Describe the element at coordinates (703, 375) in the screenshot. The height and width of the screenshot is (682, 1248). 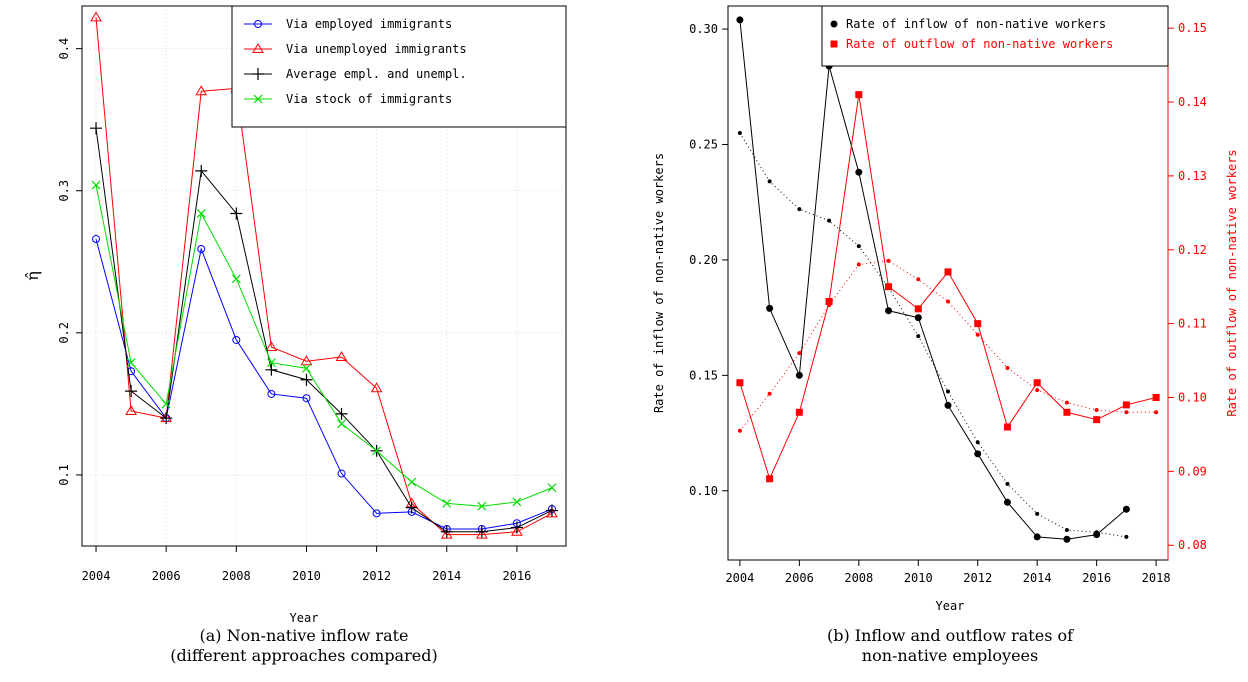
I see `chart-b-y-tick-label-left: 0.15` at that location.